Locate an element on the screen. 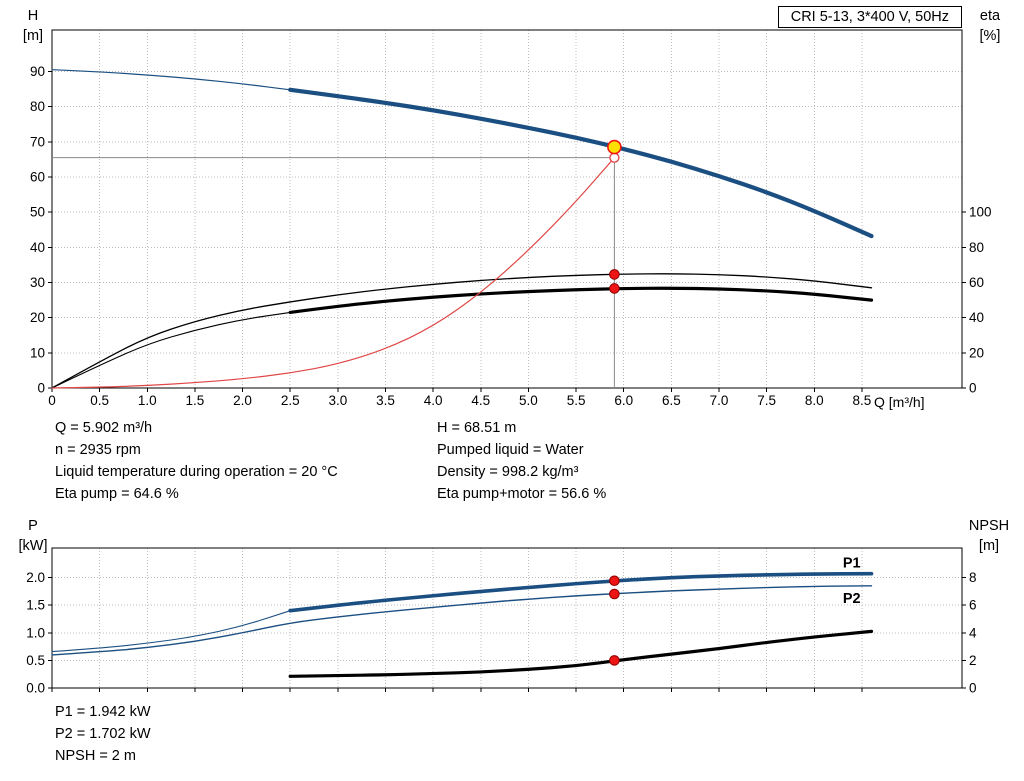 This screenshot has height=781, width=1024. npsh-axis-label-unit: [m] is located at coordinates (989, 546).